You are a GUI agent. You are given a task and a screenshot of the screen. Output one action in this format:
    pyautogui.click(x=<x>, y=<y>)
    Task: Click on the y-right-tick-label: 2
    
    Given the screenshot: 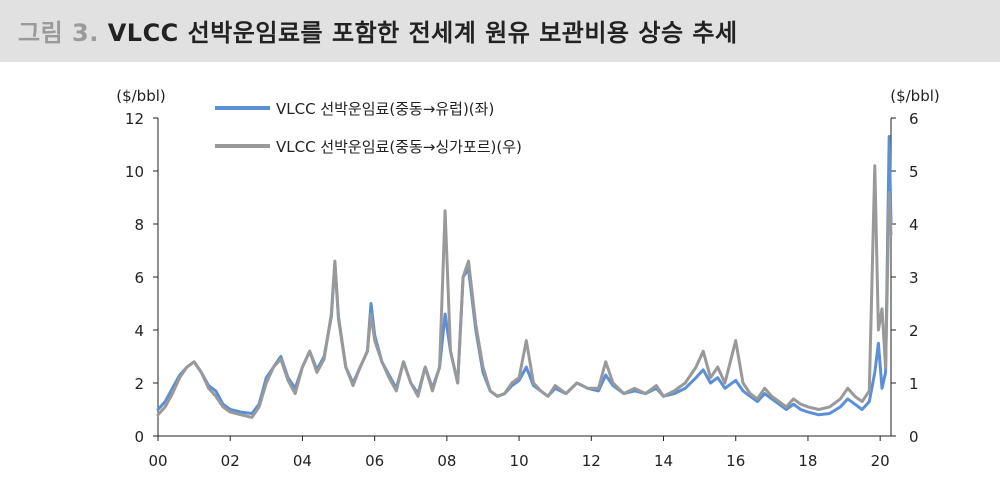 What is the action you would take?
    pyautogui.click(x=914, y=331)
    